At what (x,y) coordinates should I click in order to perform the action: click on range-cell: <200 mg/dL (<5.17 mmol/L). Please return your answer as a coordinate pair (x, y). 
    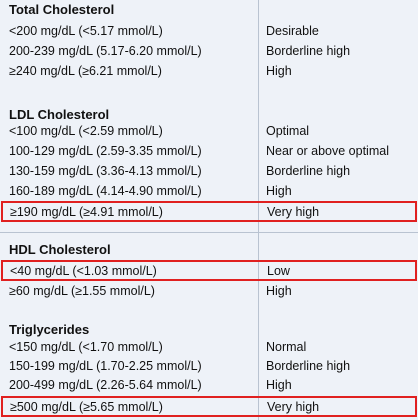
    Looking at the image, I should click on (86, 31).